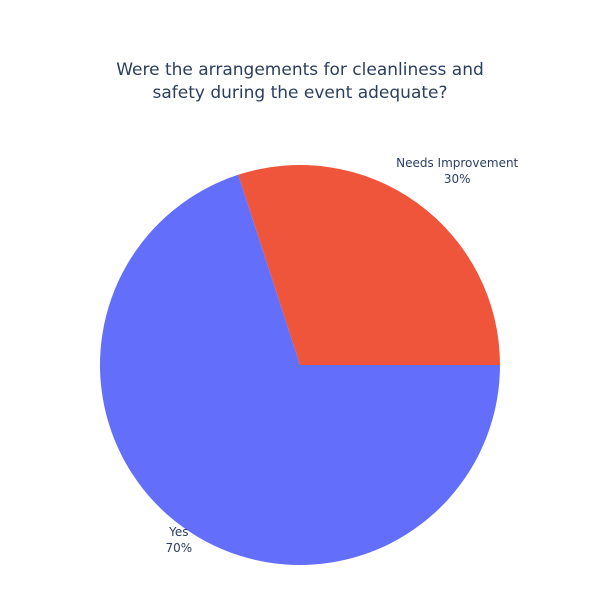  I want to click on chart-title-line-2: safety during the event adequate?, so click(300, 93).